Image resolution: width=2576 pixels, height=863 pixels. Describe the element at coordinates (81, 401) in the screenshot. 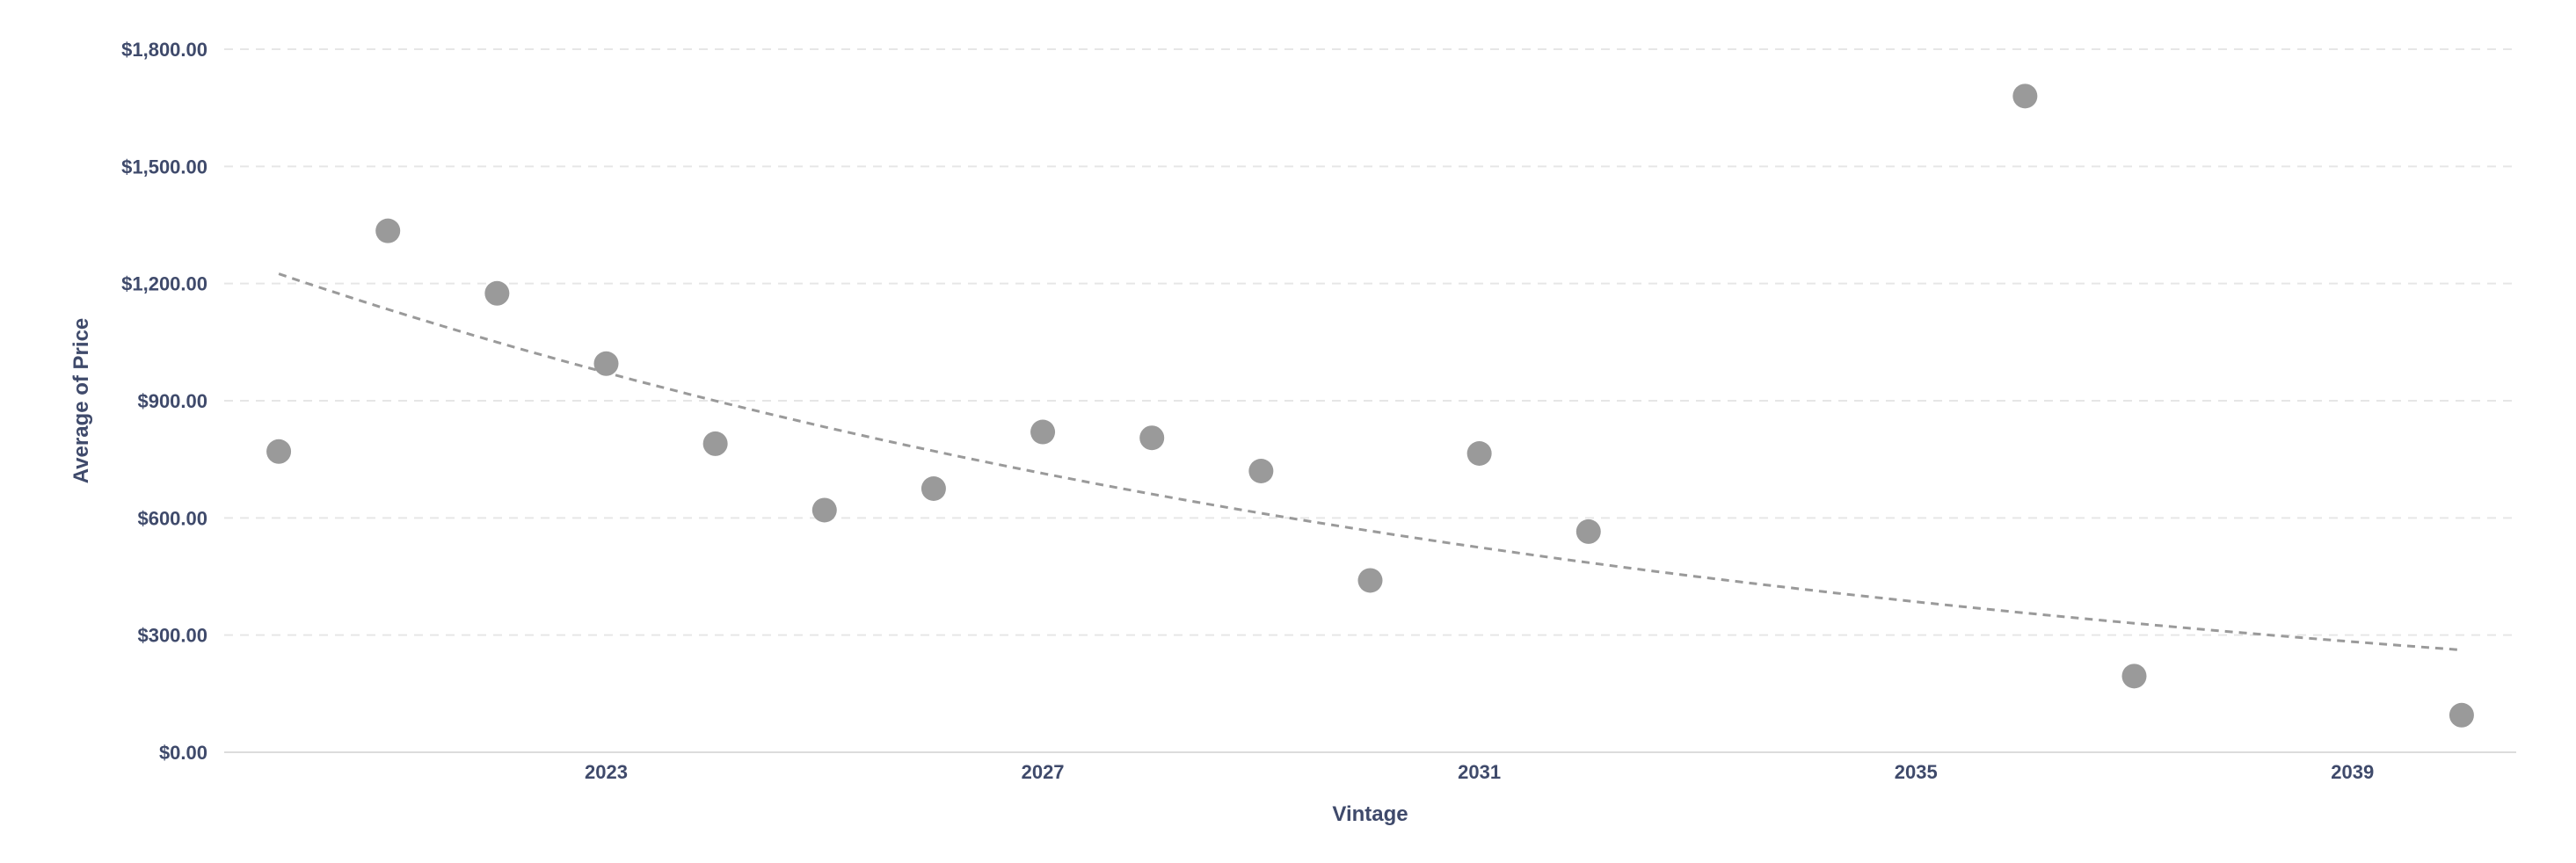

I see `y-axis-title: Average of Price` at that location.